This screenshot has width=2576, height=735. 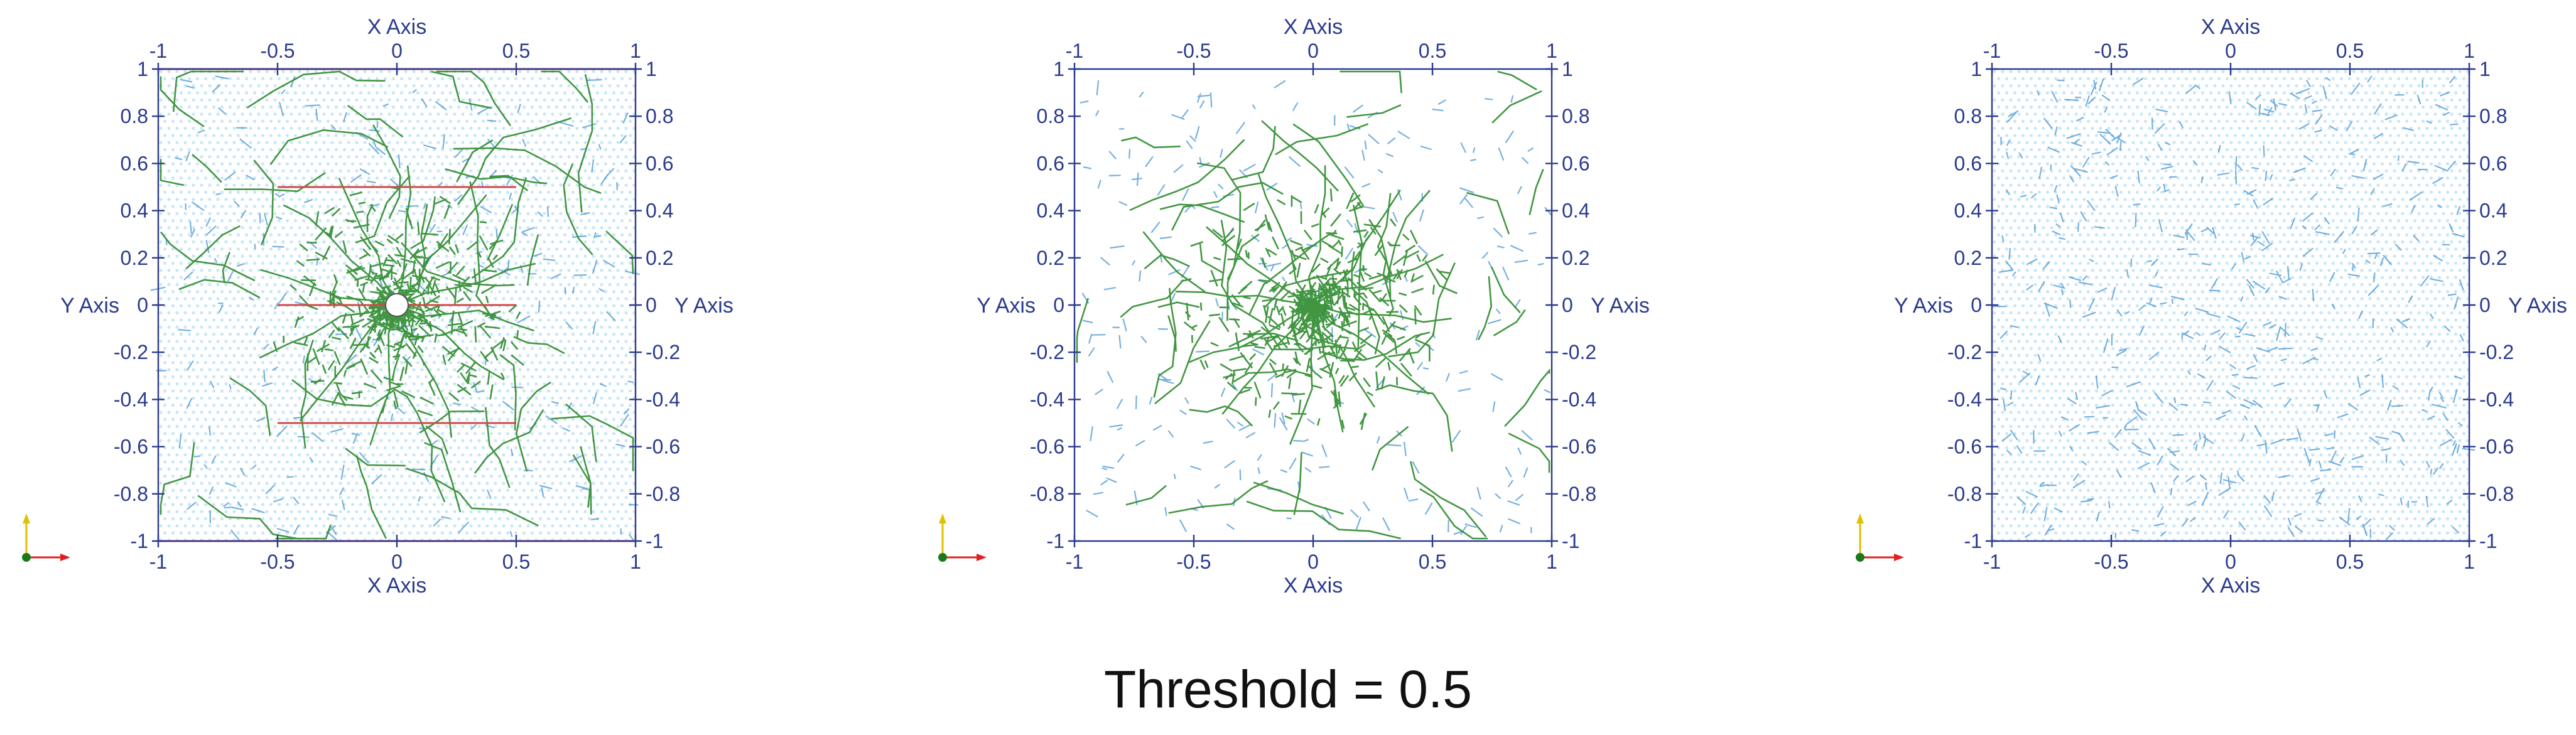 I want to click on blue-edges, so click(x=2234, y=308).